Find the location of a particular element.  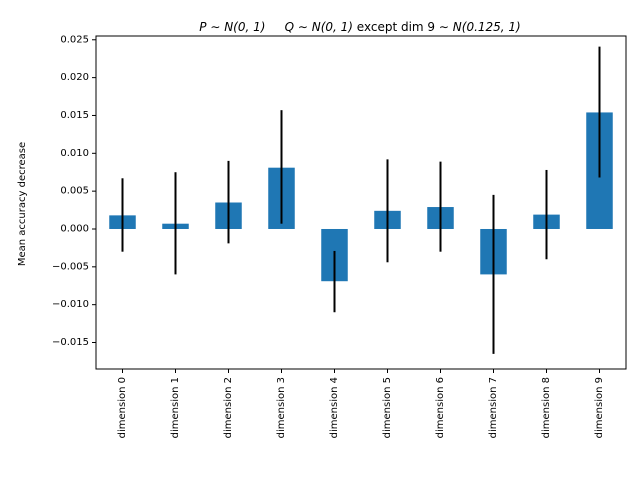

x-tick-label-3: dimension 3 is located at coordinates (281, 407).